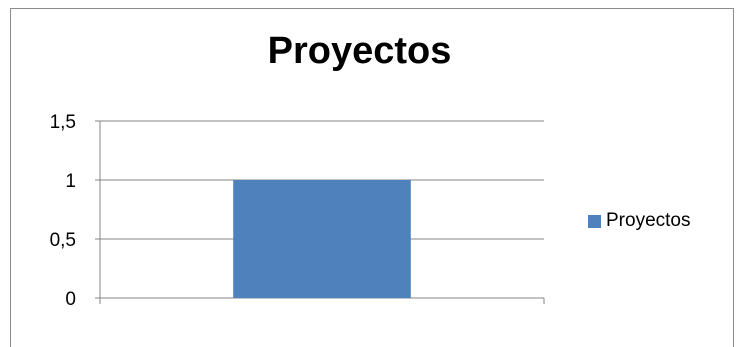 The image size is (747, 347). What do you see at coordinates (63, 122) in the screenshot?
I see `y-tick-label: 1,5` at bounding box center [63, 122].